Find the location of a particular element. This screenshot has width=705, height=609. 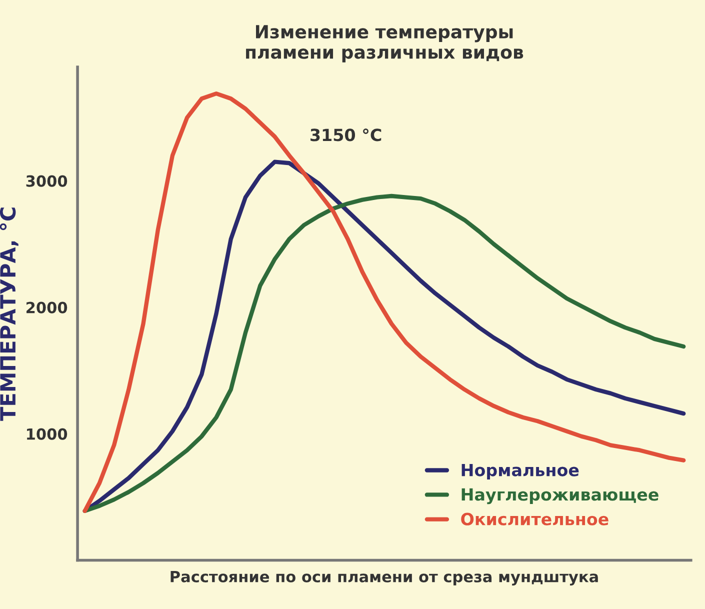

y-axis-title: ТЕМПЕРАТУРА, °С is located at coordinates (9, 314).